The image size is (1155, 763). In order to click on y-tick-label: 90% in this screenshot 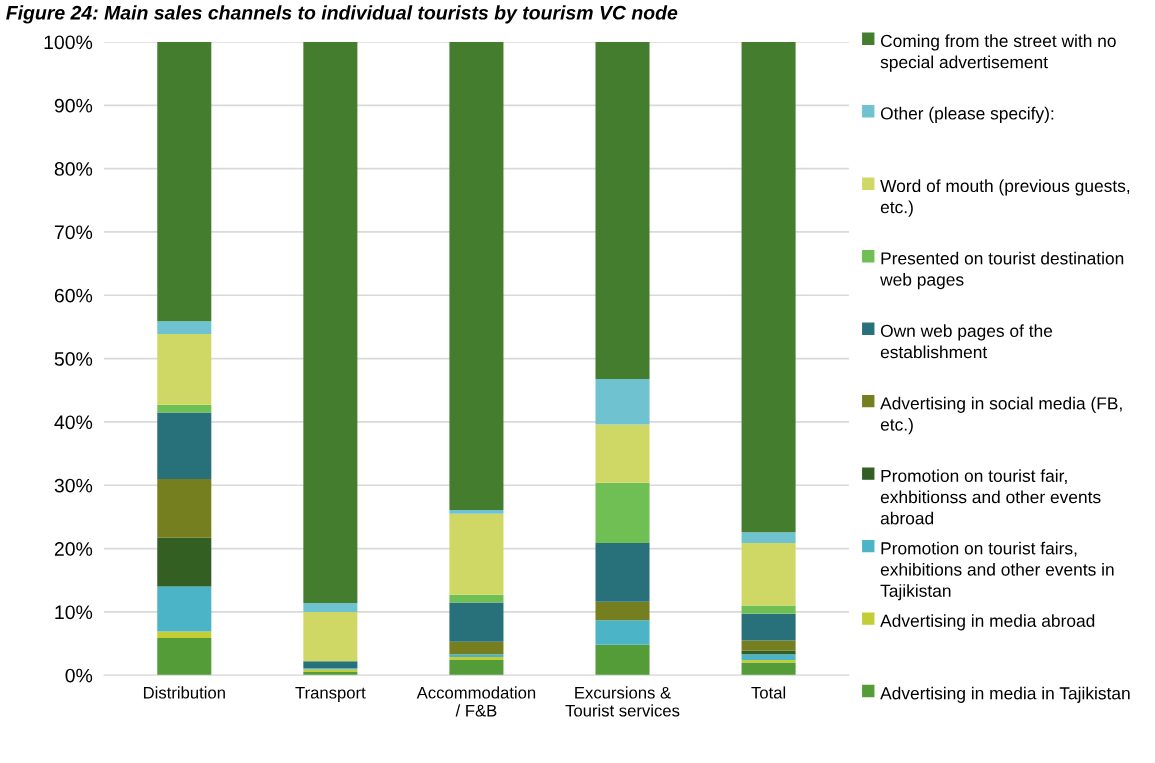, I will do `click(73, 105)`.